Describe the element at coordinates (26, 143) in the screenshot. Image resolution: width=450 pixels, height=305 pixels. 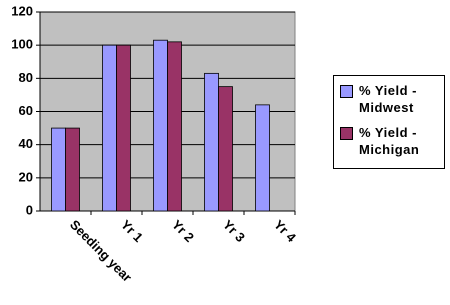
I see `y-tick-label: 40` at that location.